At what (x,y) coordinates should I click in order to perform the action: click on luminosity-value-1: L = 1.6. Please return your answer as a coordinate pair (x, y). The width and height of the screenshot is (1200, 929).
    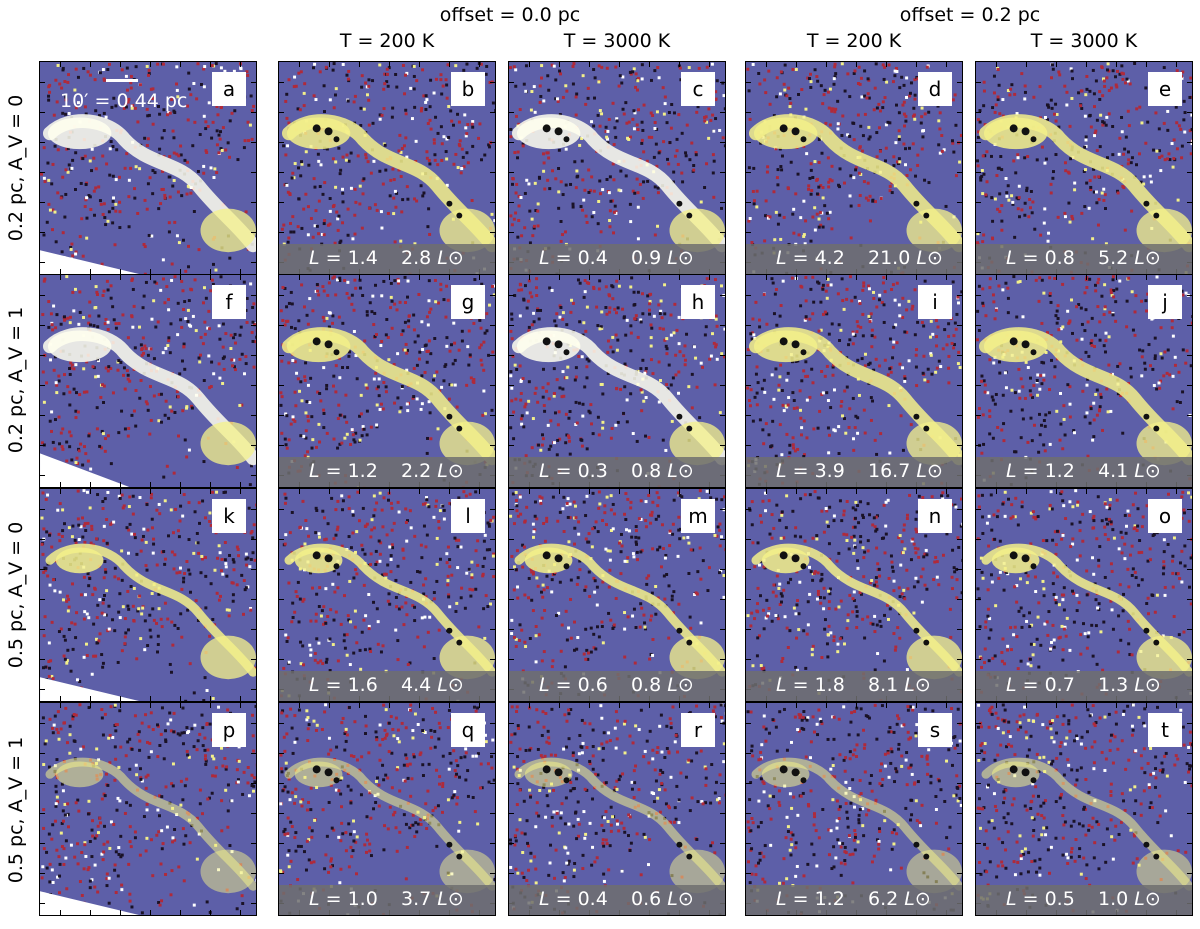
    Looking at the image, I should click on (343, 685).